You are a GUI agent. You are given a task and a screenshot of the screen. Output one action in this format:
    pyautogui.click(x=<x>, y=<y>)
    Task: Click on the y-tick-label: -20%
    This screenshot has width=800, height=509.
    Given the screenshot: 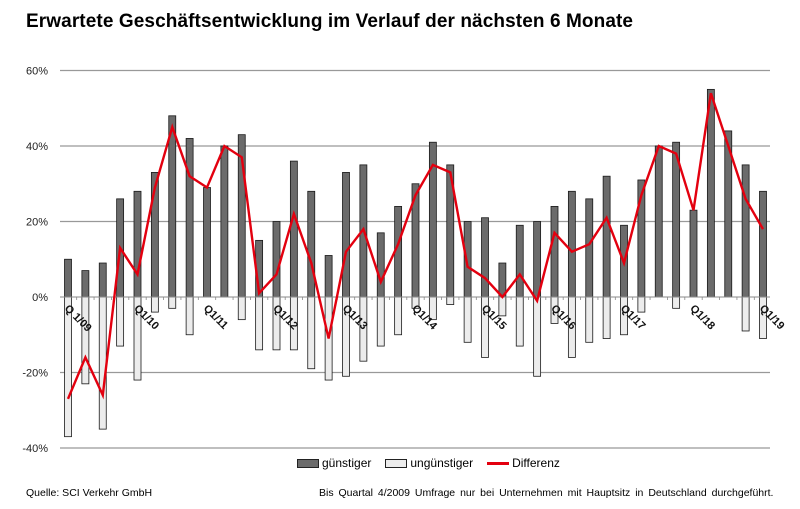 What is the action you would take?
    pyautogui.click(x=35, y=374)
    